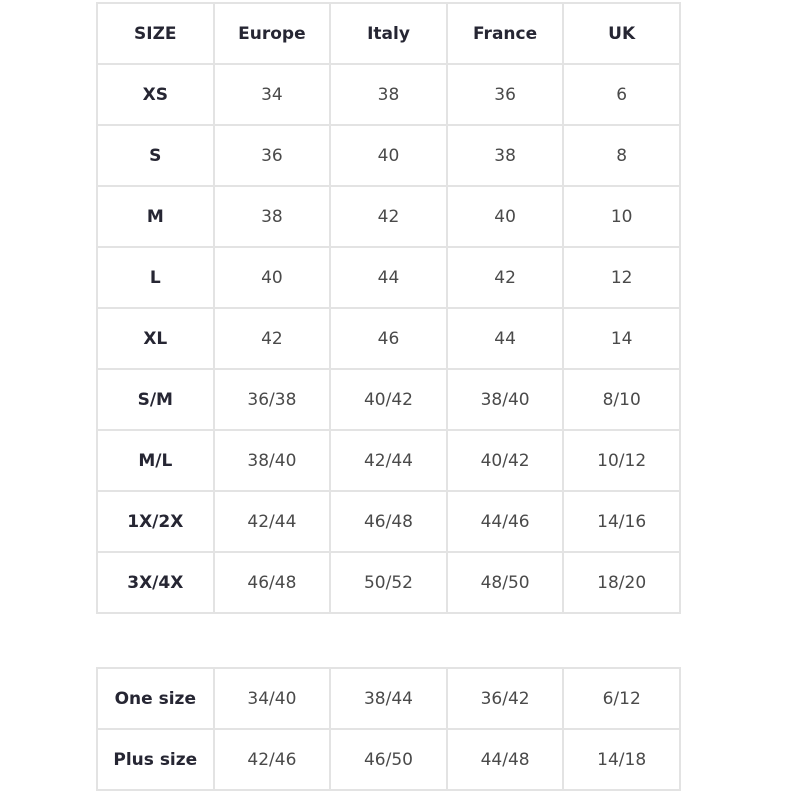  Describe the element at coordinates (621, 759) in the screenshot. I see `size-value-cell: 14/18` at that location.